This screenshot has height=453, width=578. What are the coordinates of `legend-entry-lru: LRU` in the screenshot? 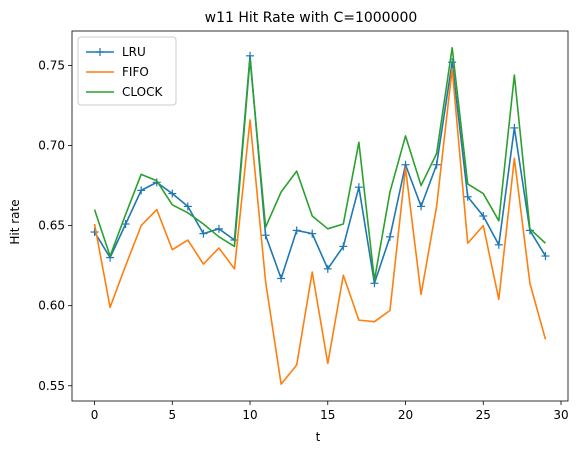 It's located at (116, 52).